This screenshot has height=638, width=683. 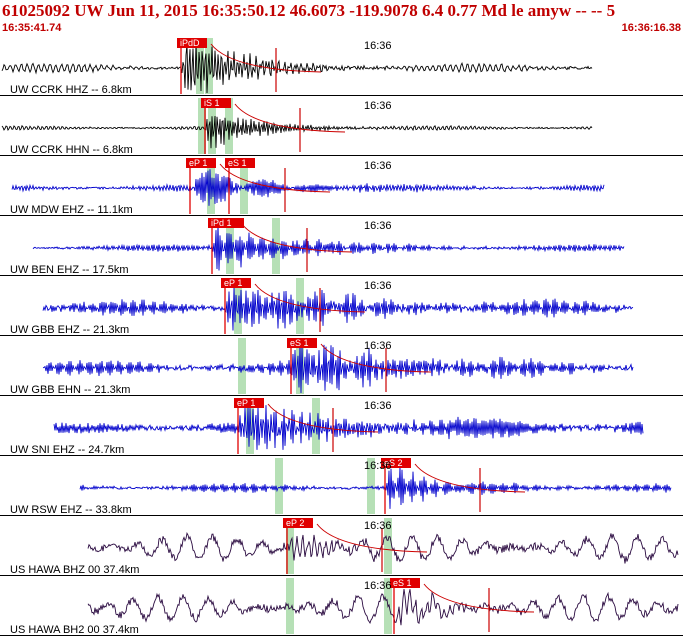 I want to click on trace-row: iPd 1 16:36 UW BEN EHZ -- 17.5km, so click(x=341, y=247).